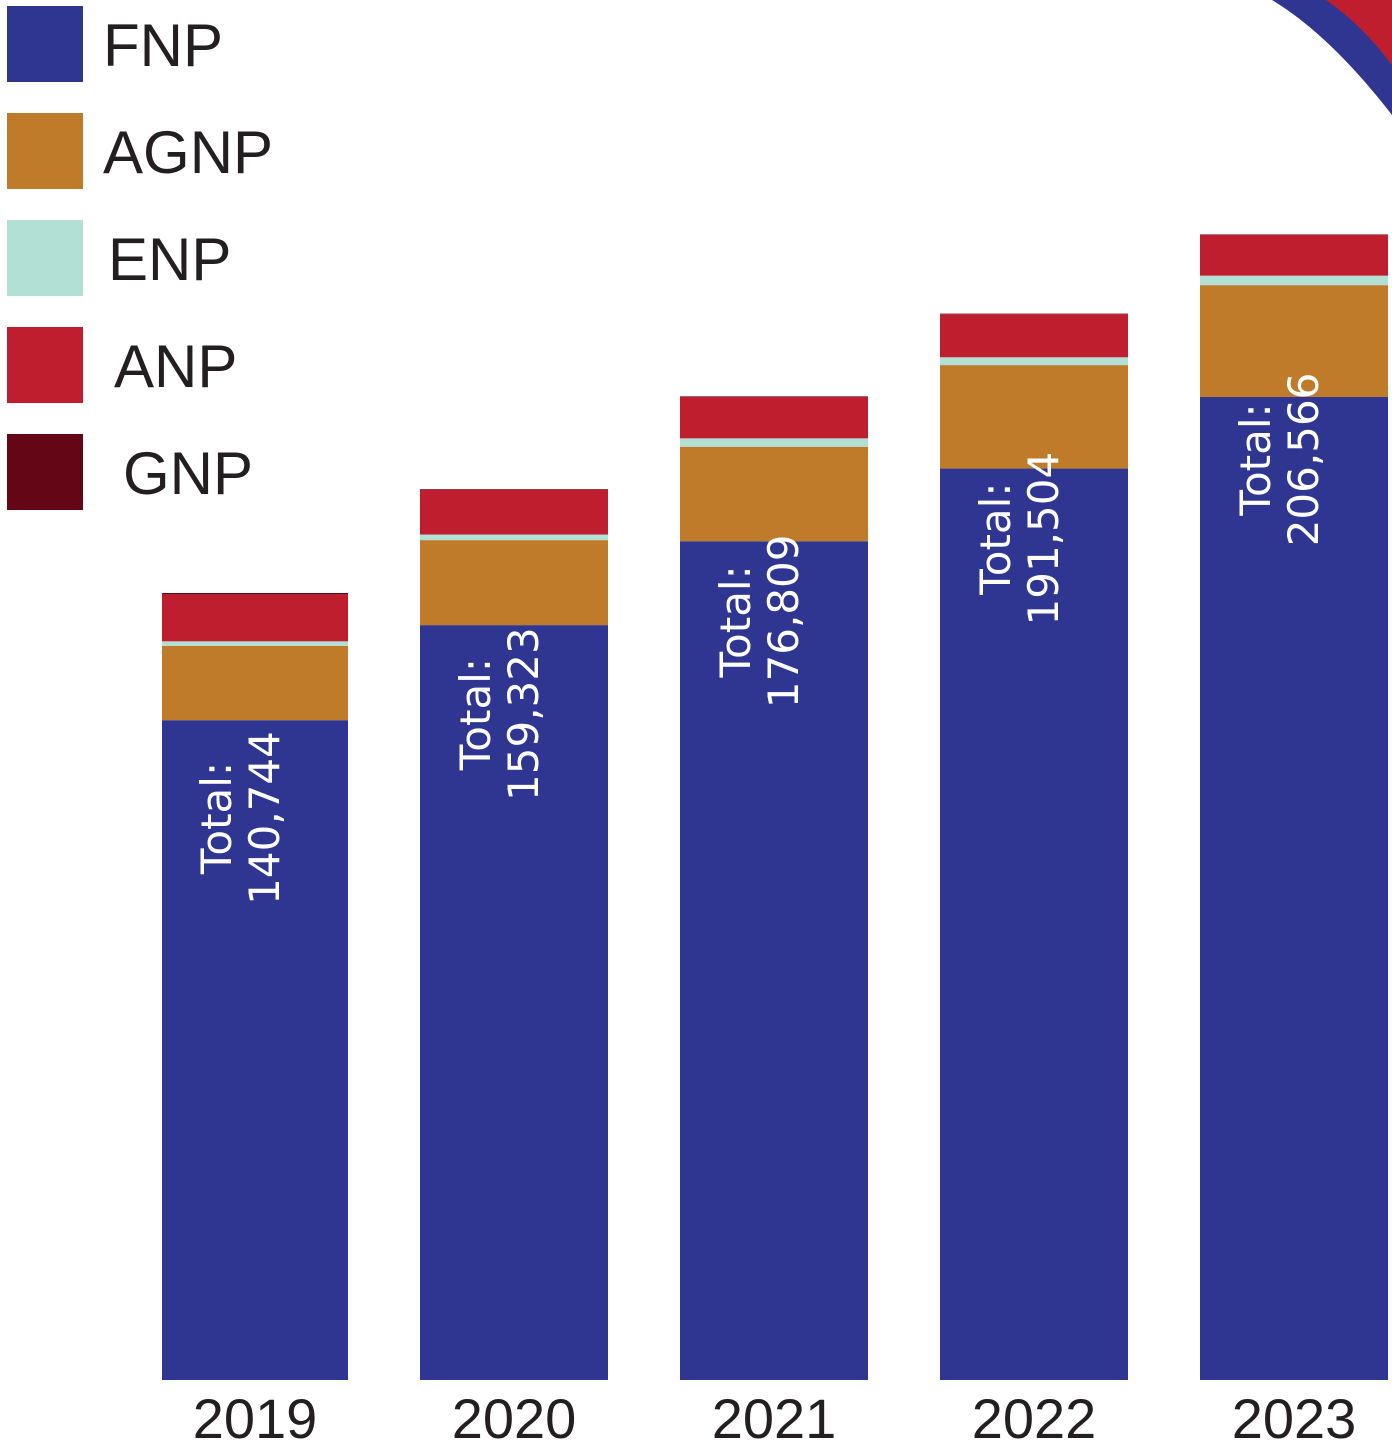  Describe the element at coordinates (774, 417) in the screenshot. I see `bar-2021-anp` at that location.